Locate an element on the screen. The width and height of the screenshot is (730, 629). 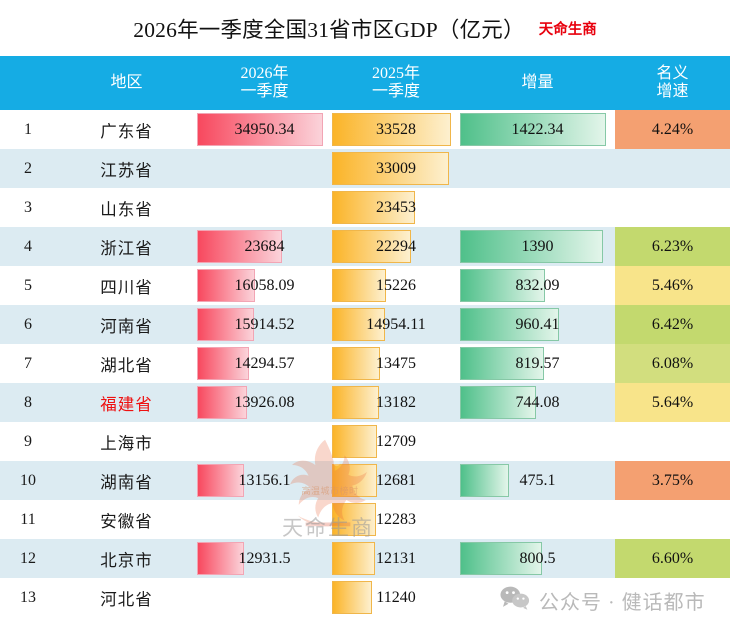
brand-label: 天命生商 is located at coordinates (567, 29).